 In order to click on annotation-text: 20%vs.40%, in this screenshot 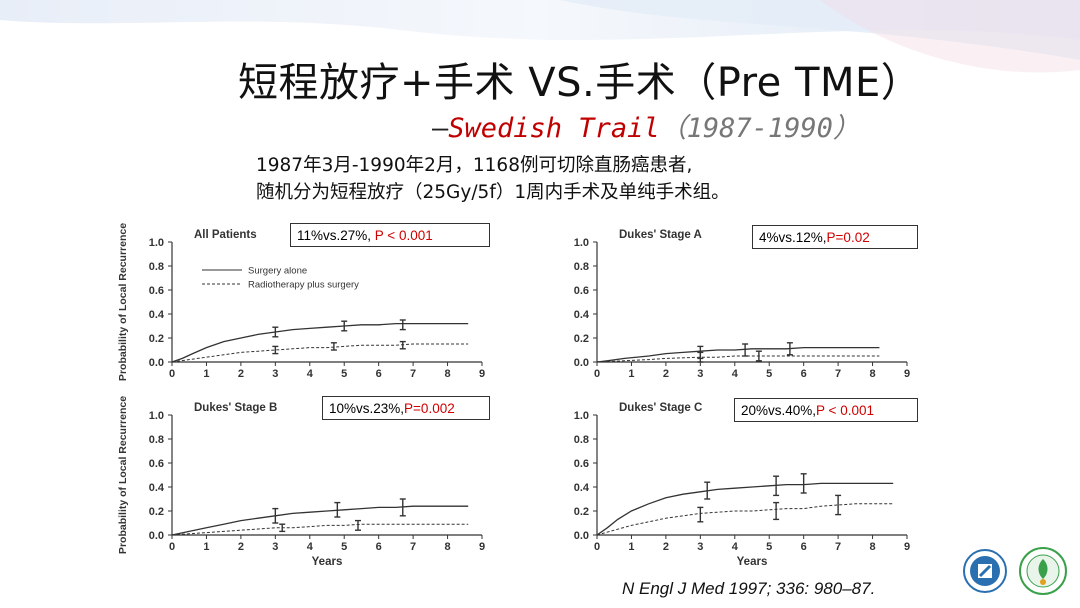, I will do `click(779, 410)`.